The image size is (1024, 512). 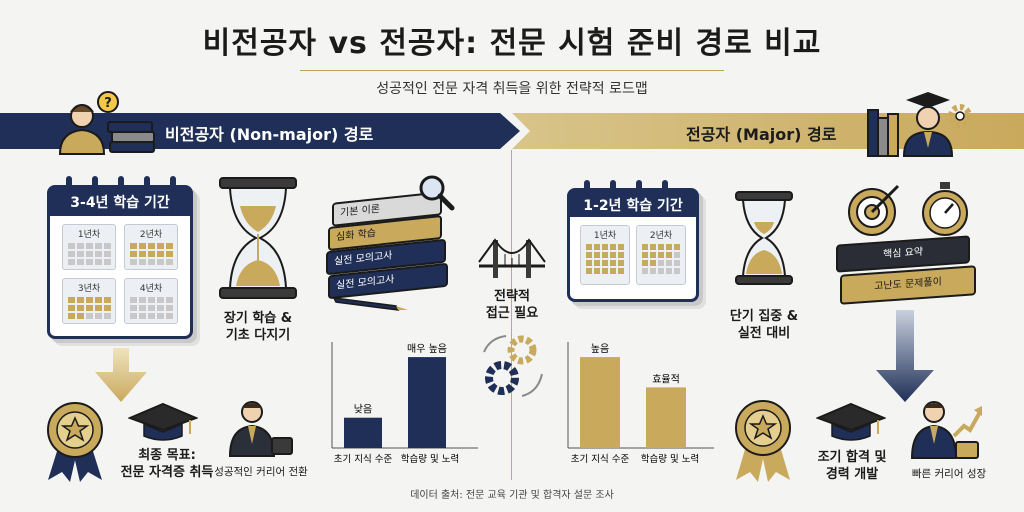 What do you see at coordinates (513, 366) in the screenshot?
I see `gears-cycle-icon` at bounding box center [513, 366].